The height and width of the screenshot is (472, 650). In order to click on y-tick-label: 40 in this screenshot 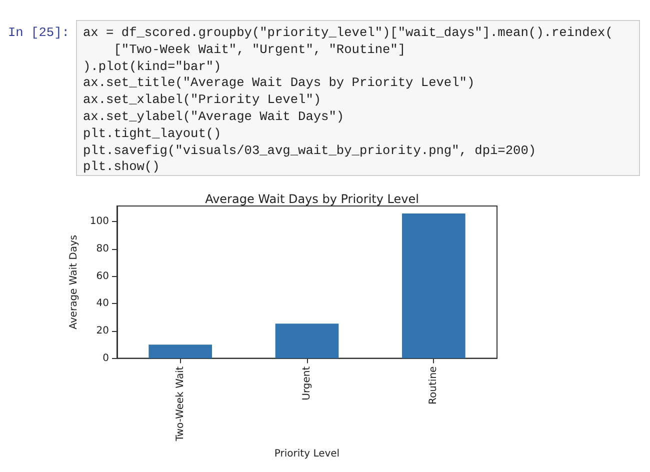, I will do `click(102, 304)`.